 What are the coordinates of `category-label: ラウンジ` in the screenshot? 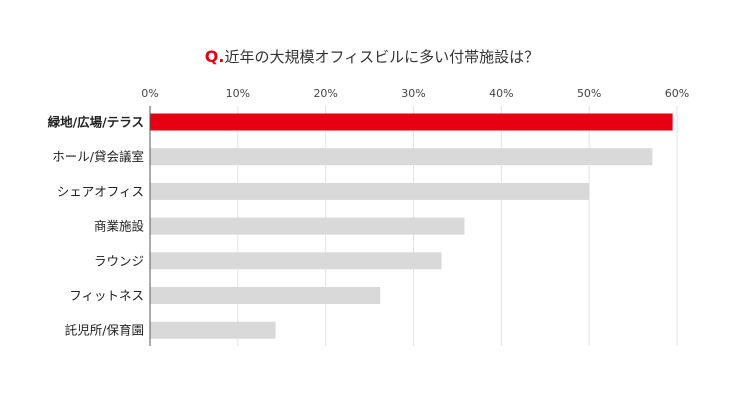 It's located at (119, 260).